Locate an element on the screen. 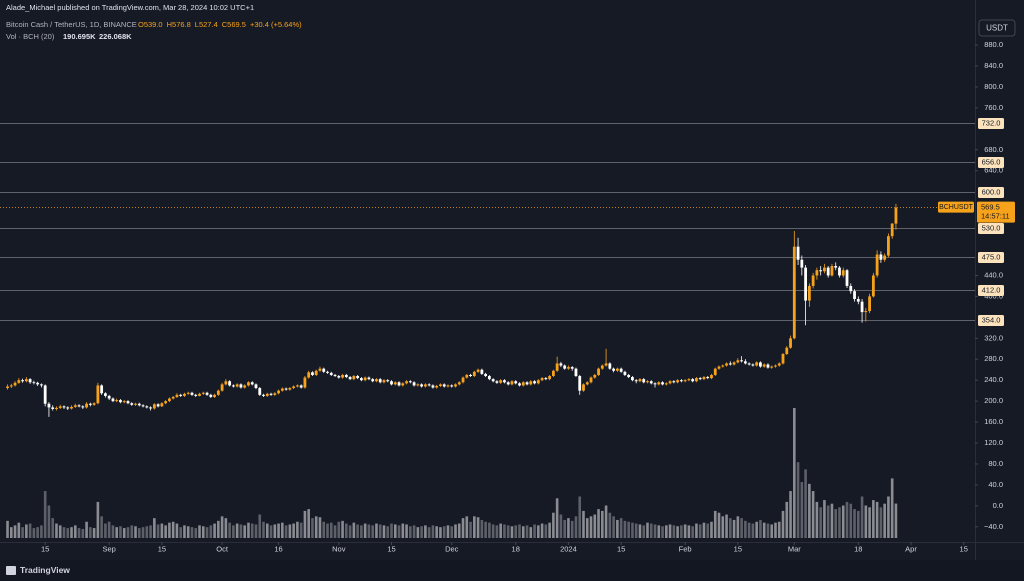  x-tick-label: Nov is located at coordinates (339, 548).